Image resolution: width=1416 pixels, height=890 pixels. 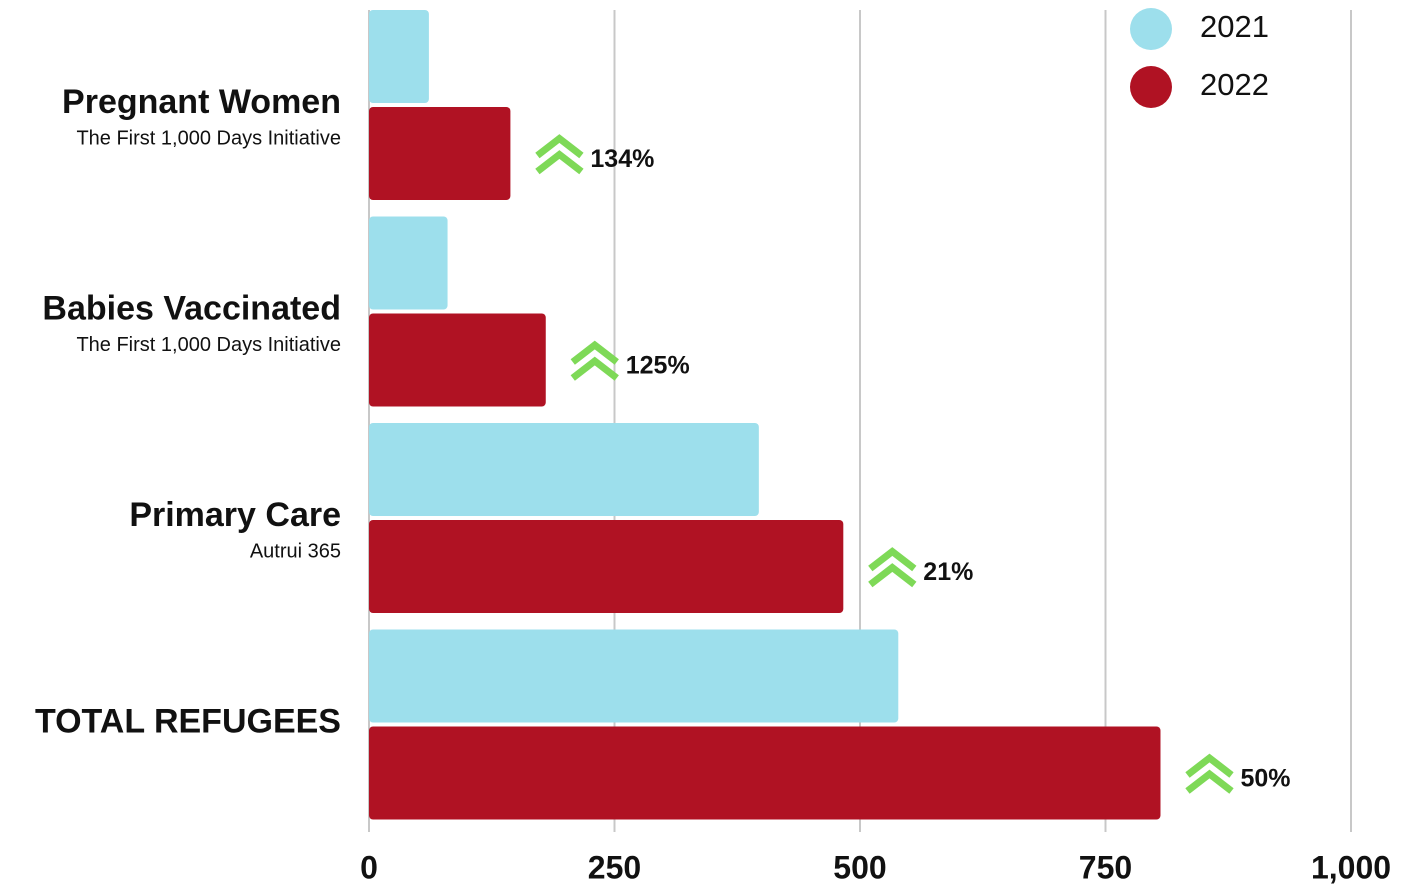 What do you see at coordinates (1234, 84) in the screenshot?
I see `legend-label: 2022` at bounding box center [1234, 84].